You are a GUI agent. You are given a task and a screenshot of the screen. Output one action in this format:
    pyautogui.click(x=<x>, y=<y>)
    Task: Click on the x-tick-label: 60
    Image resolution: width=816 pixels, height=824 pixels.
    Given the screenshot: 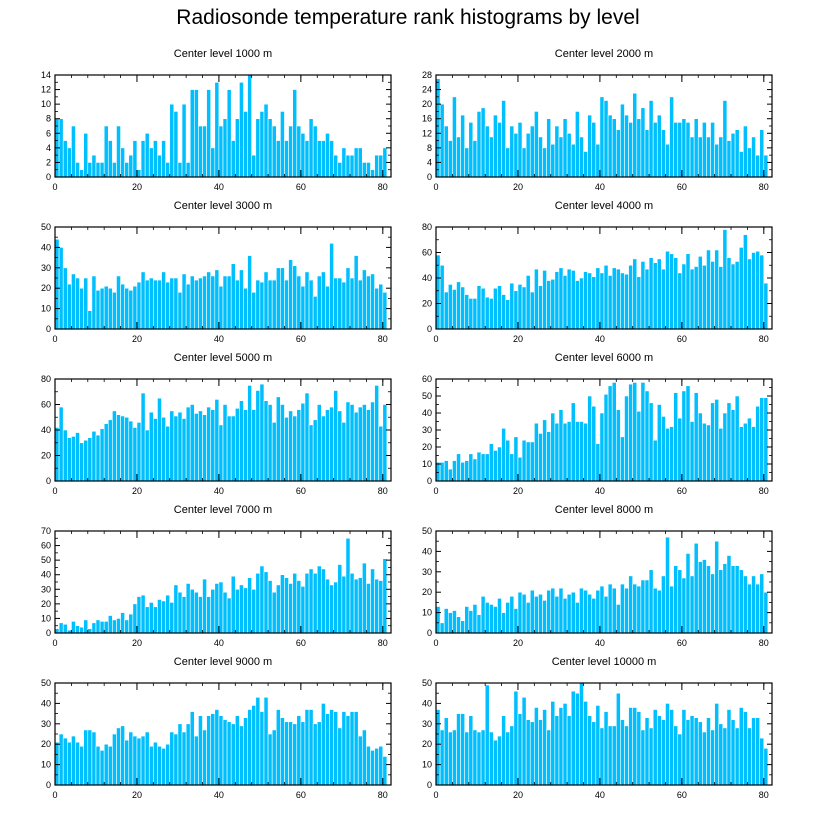 What is the action you would take?
    pyautogui.click(x=301, y=491)
    